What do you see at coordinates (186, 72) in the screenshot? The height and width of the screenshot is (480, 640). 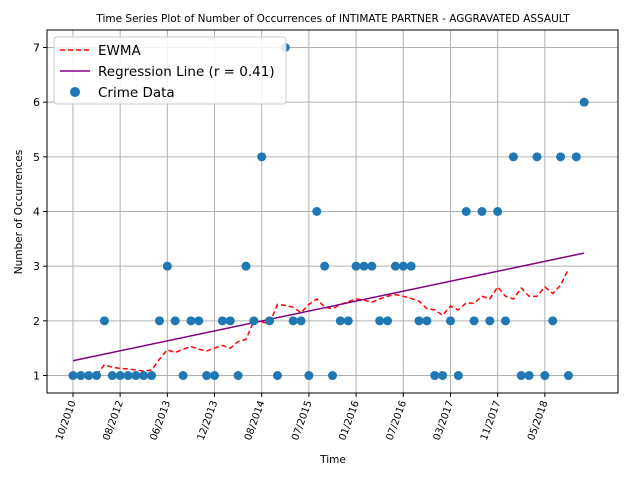 I see `legend-regression-label: Regression Line (r = 0.41)` at bounding box center [186, 72].